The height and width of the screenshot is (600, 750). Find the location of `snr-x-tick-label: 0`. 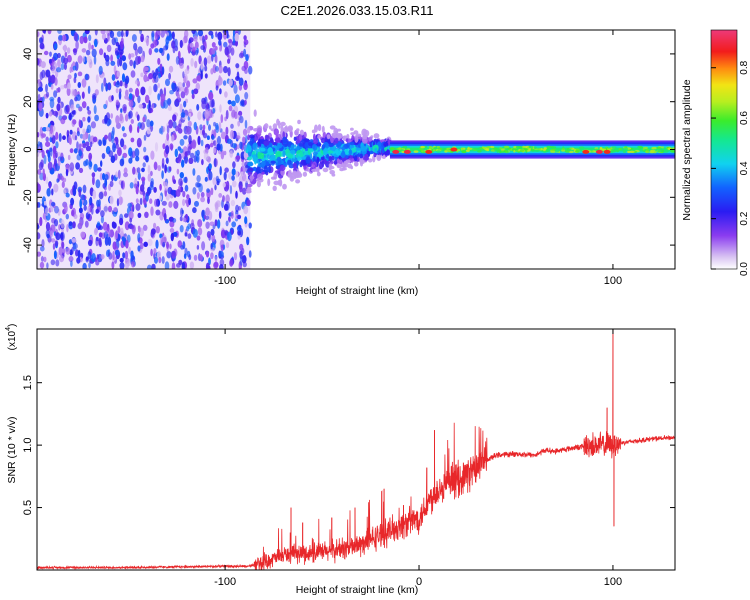

snr-x-tick-label: 0 is located at coordinates (419, 582).